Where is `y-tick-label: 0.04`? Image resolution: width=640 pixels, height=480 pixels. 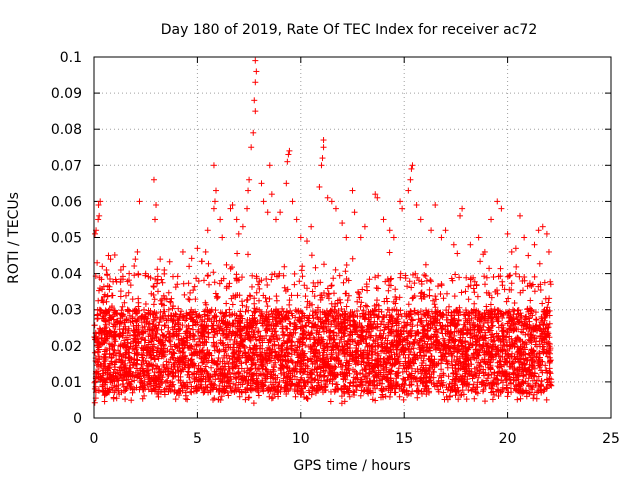 y-tick-label: 0.04 is located at coordinates (66, 275).